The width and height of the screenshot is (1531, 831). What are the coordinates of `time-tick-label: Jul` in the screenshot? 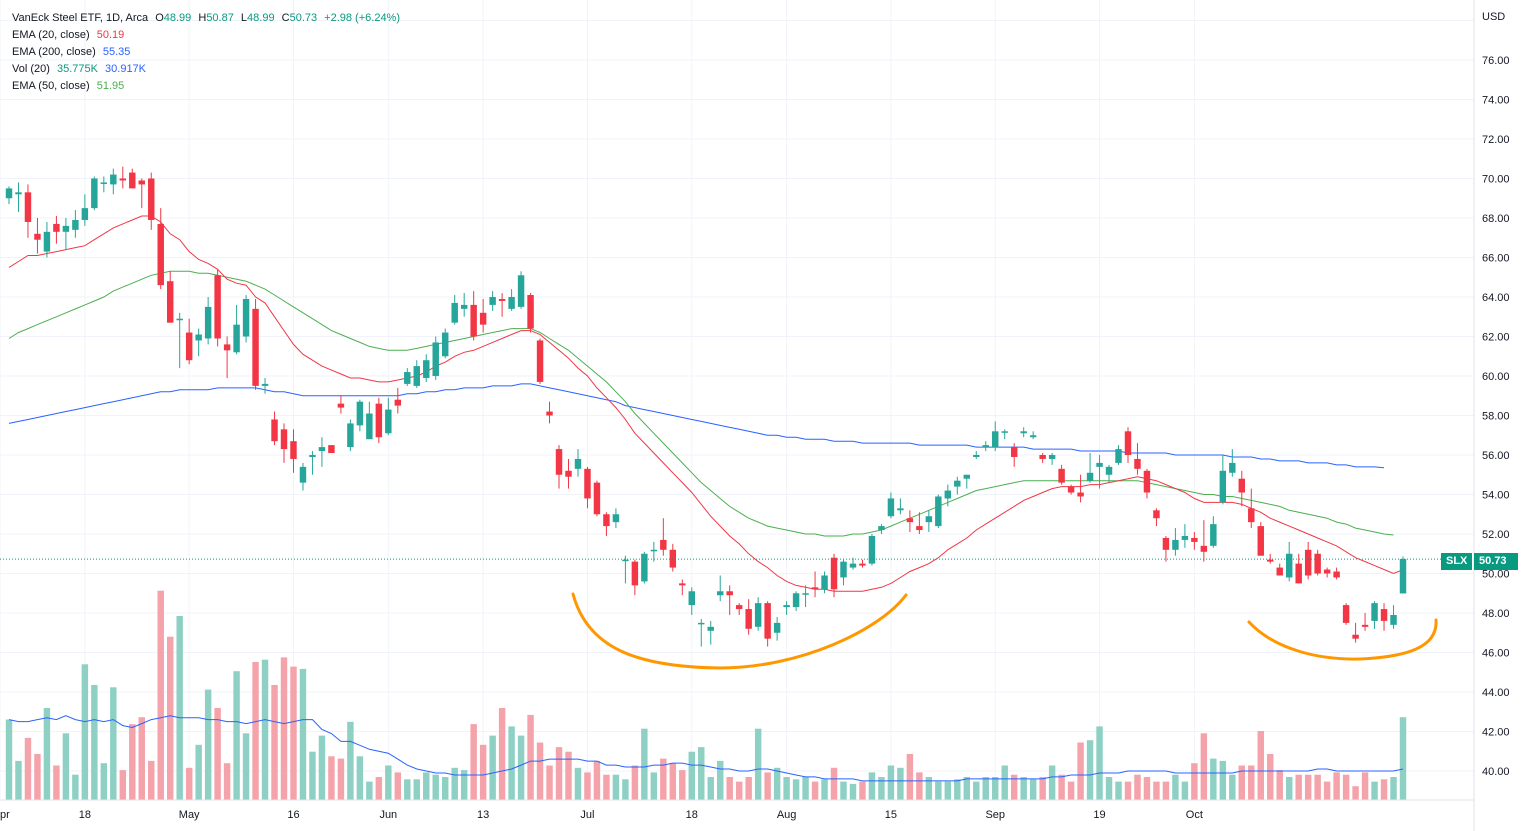 It's located at (587, 815).